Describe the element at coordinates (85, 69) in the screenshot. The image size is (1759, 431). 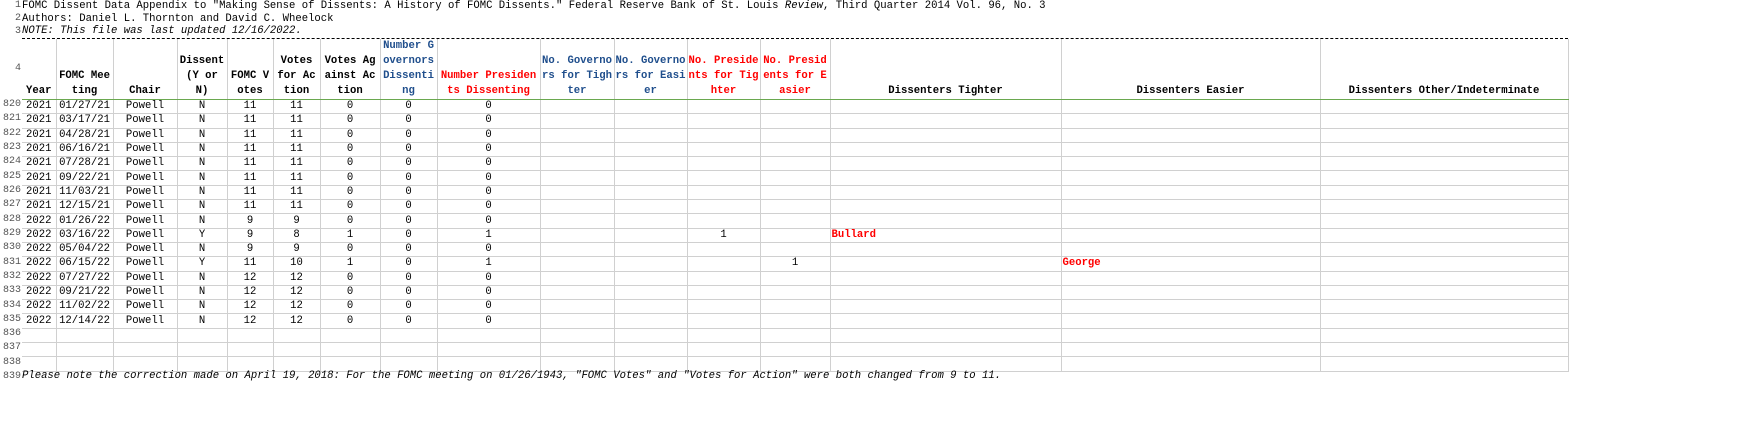
I see `column-header: FOMC Meeting` at that location.